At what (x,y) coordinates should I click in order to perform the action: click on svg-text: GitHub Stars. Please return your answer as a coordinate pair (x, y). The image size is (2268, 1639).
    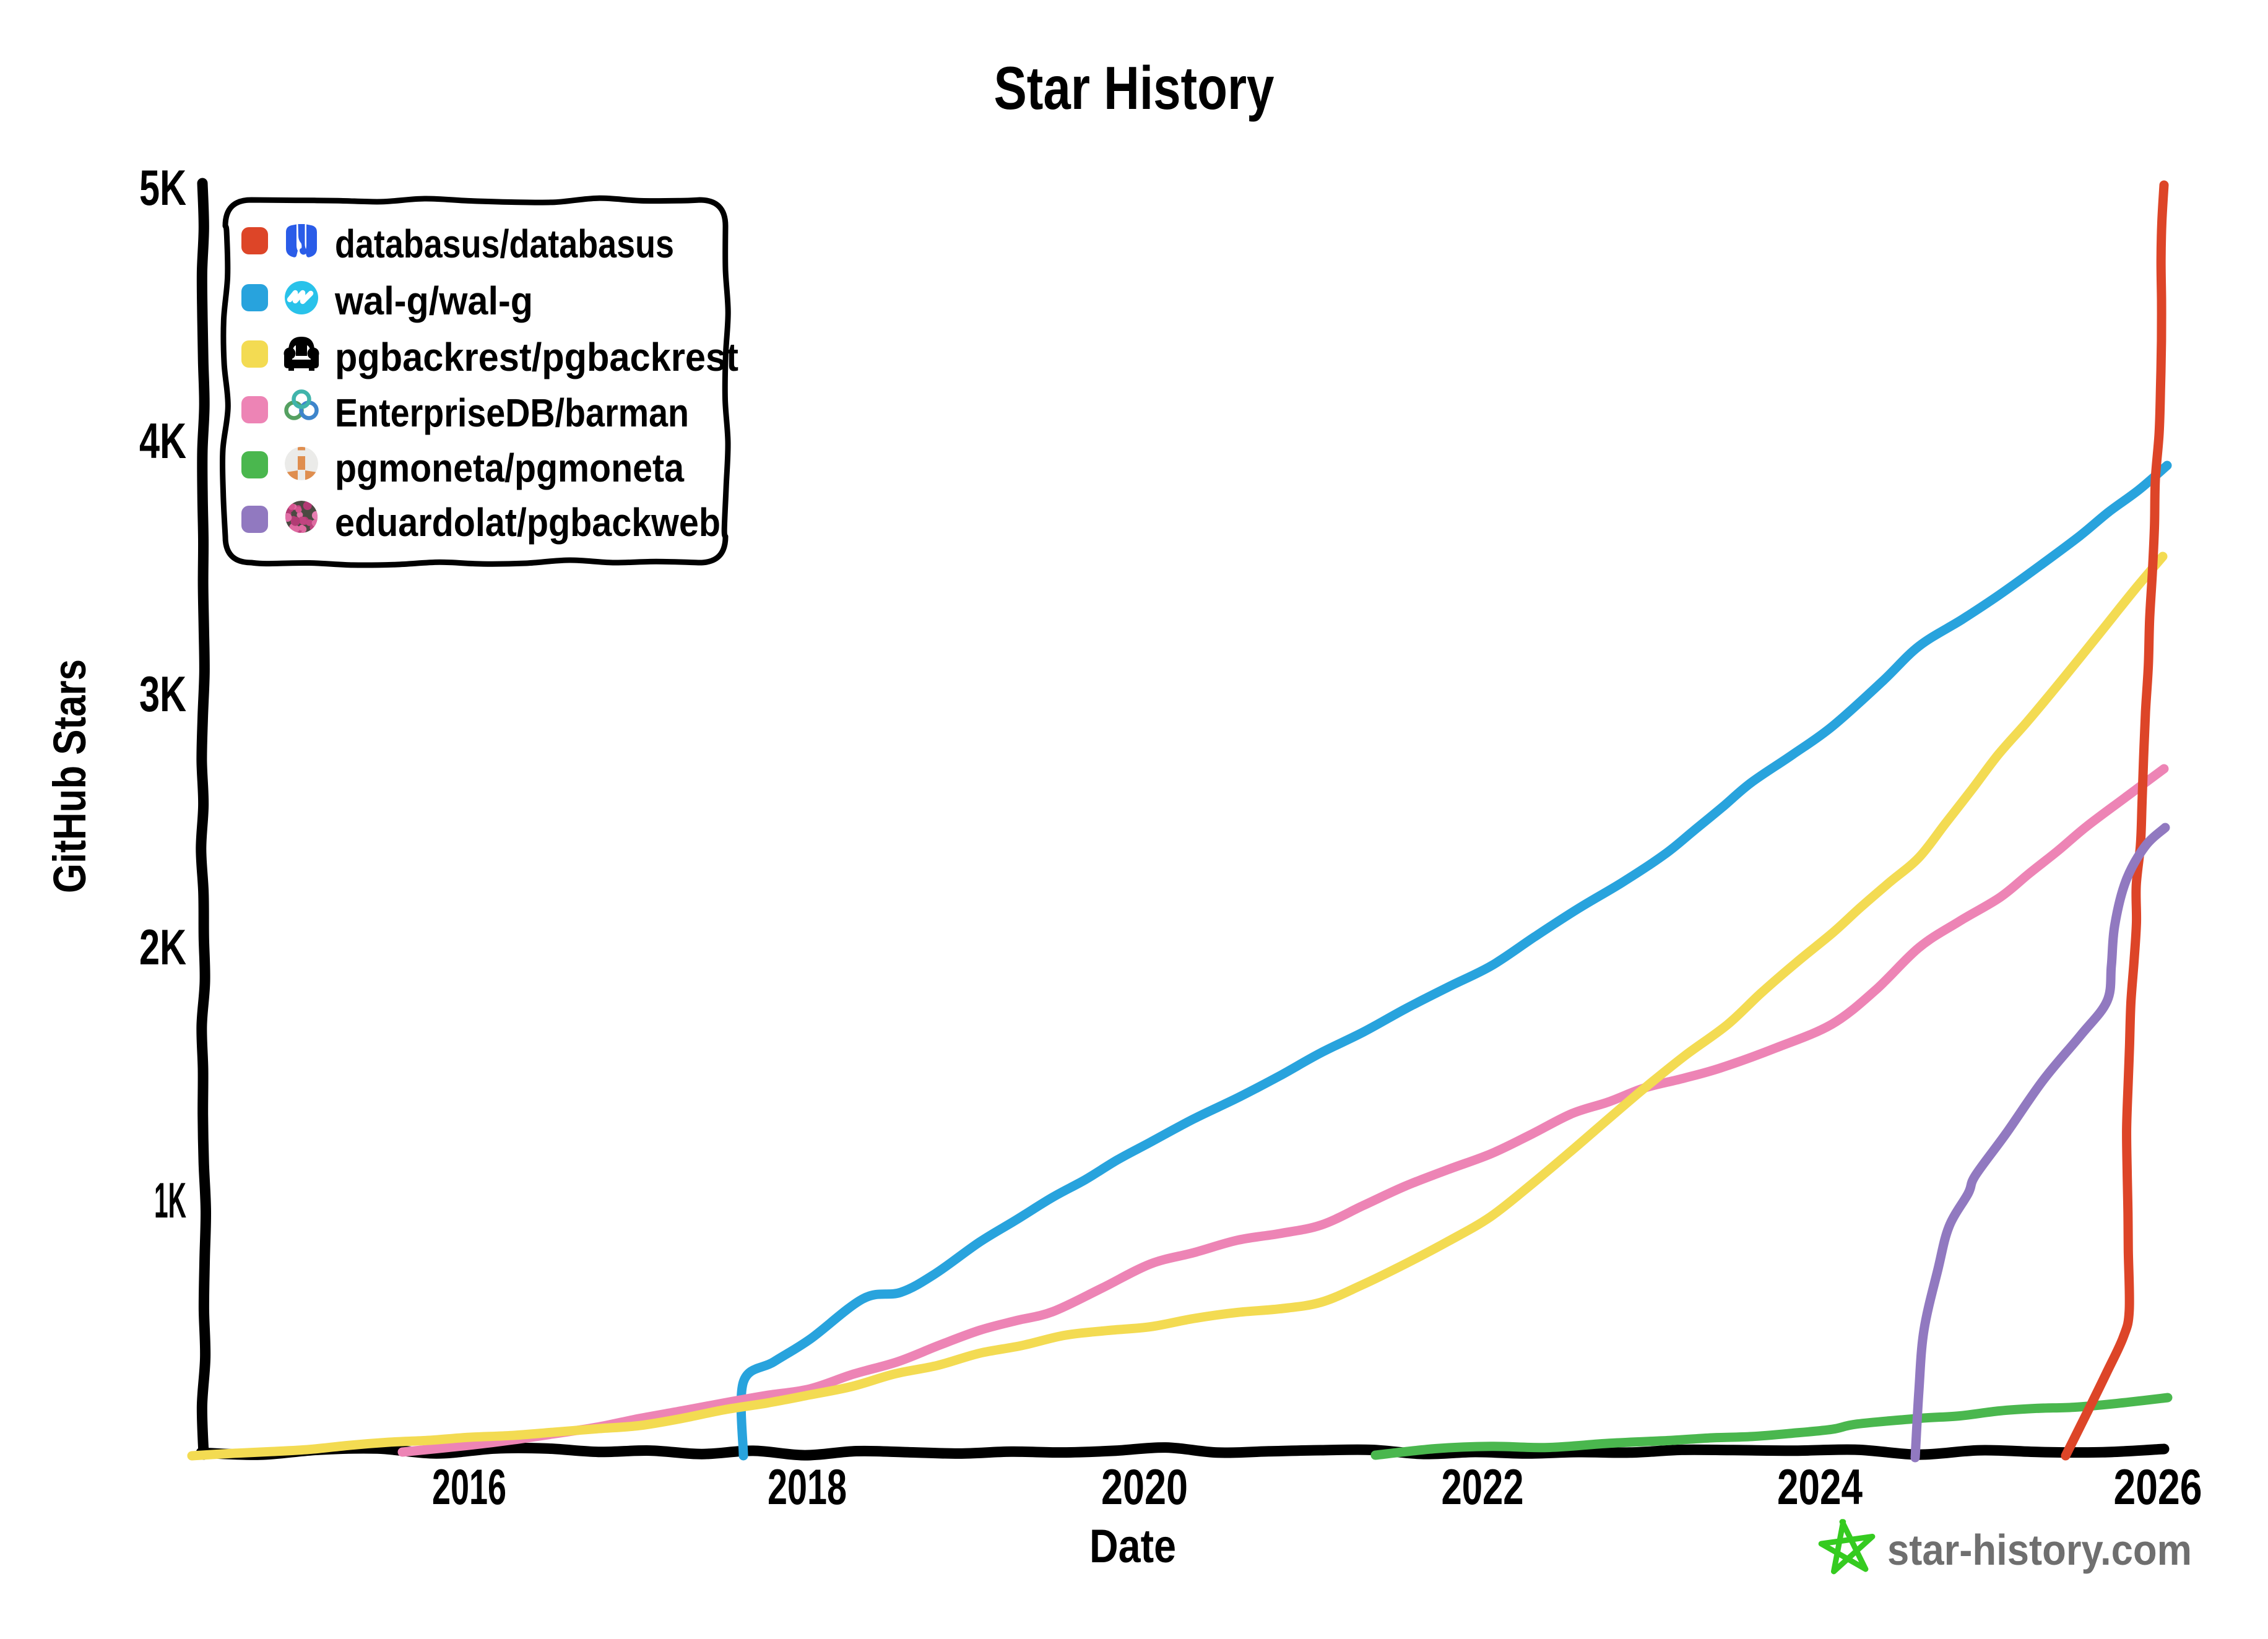
    Looking at the image, I should click on (69, 776).